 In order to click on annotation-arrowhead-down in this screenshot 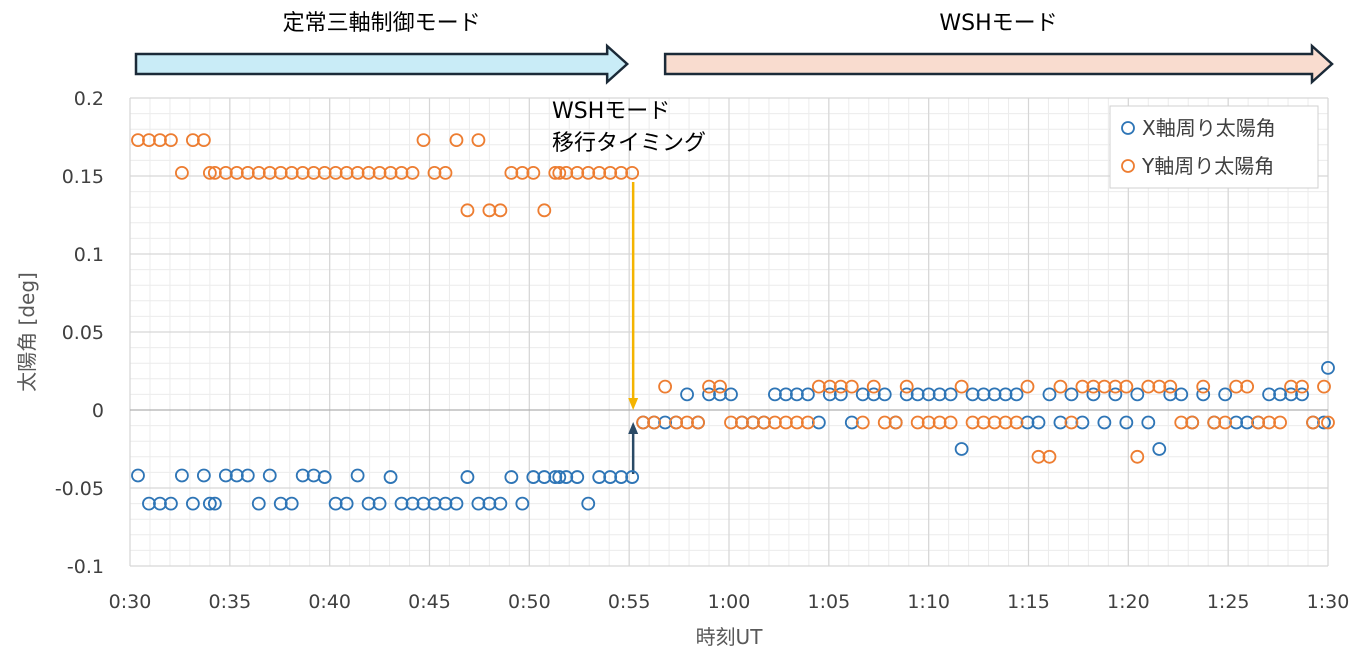, I will do `click(633, 404)`.